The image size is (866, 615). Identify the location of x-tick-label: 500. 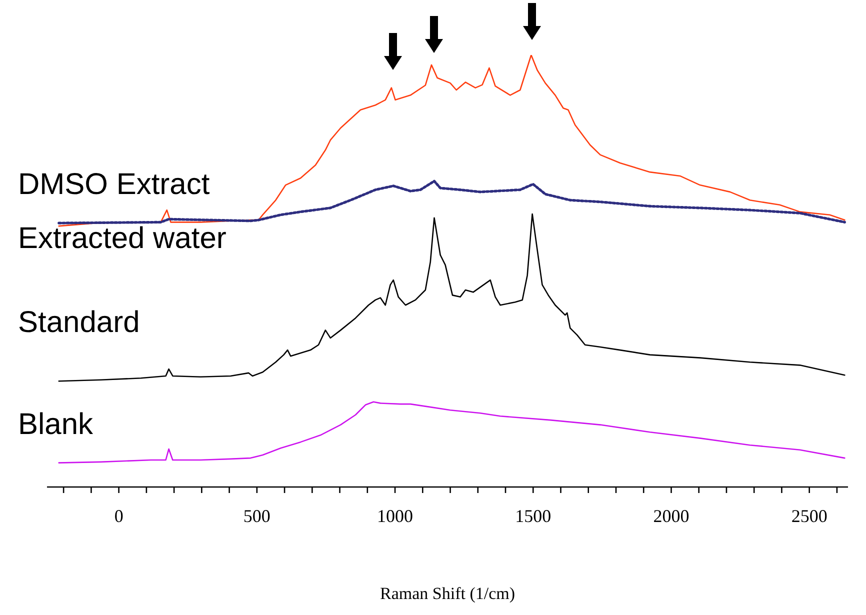
(256, 516).